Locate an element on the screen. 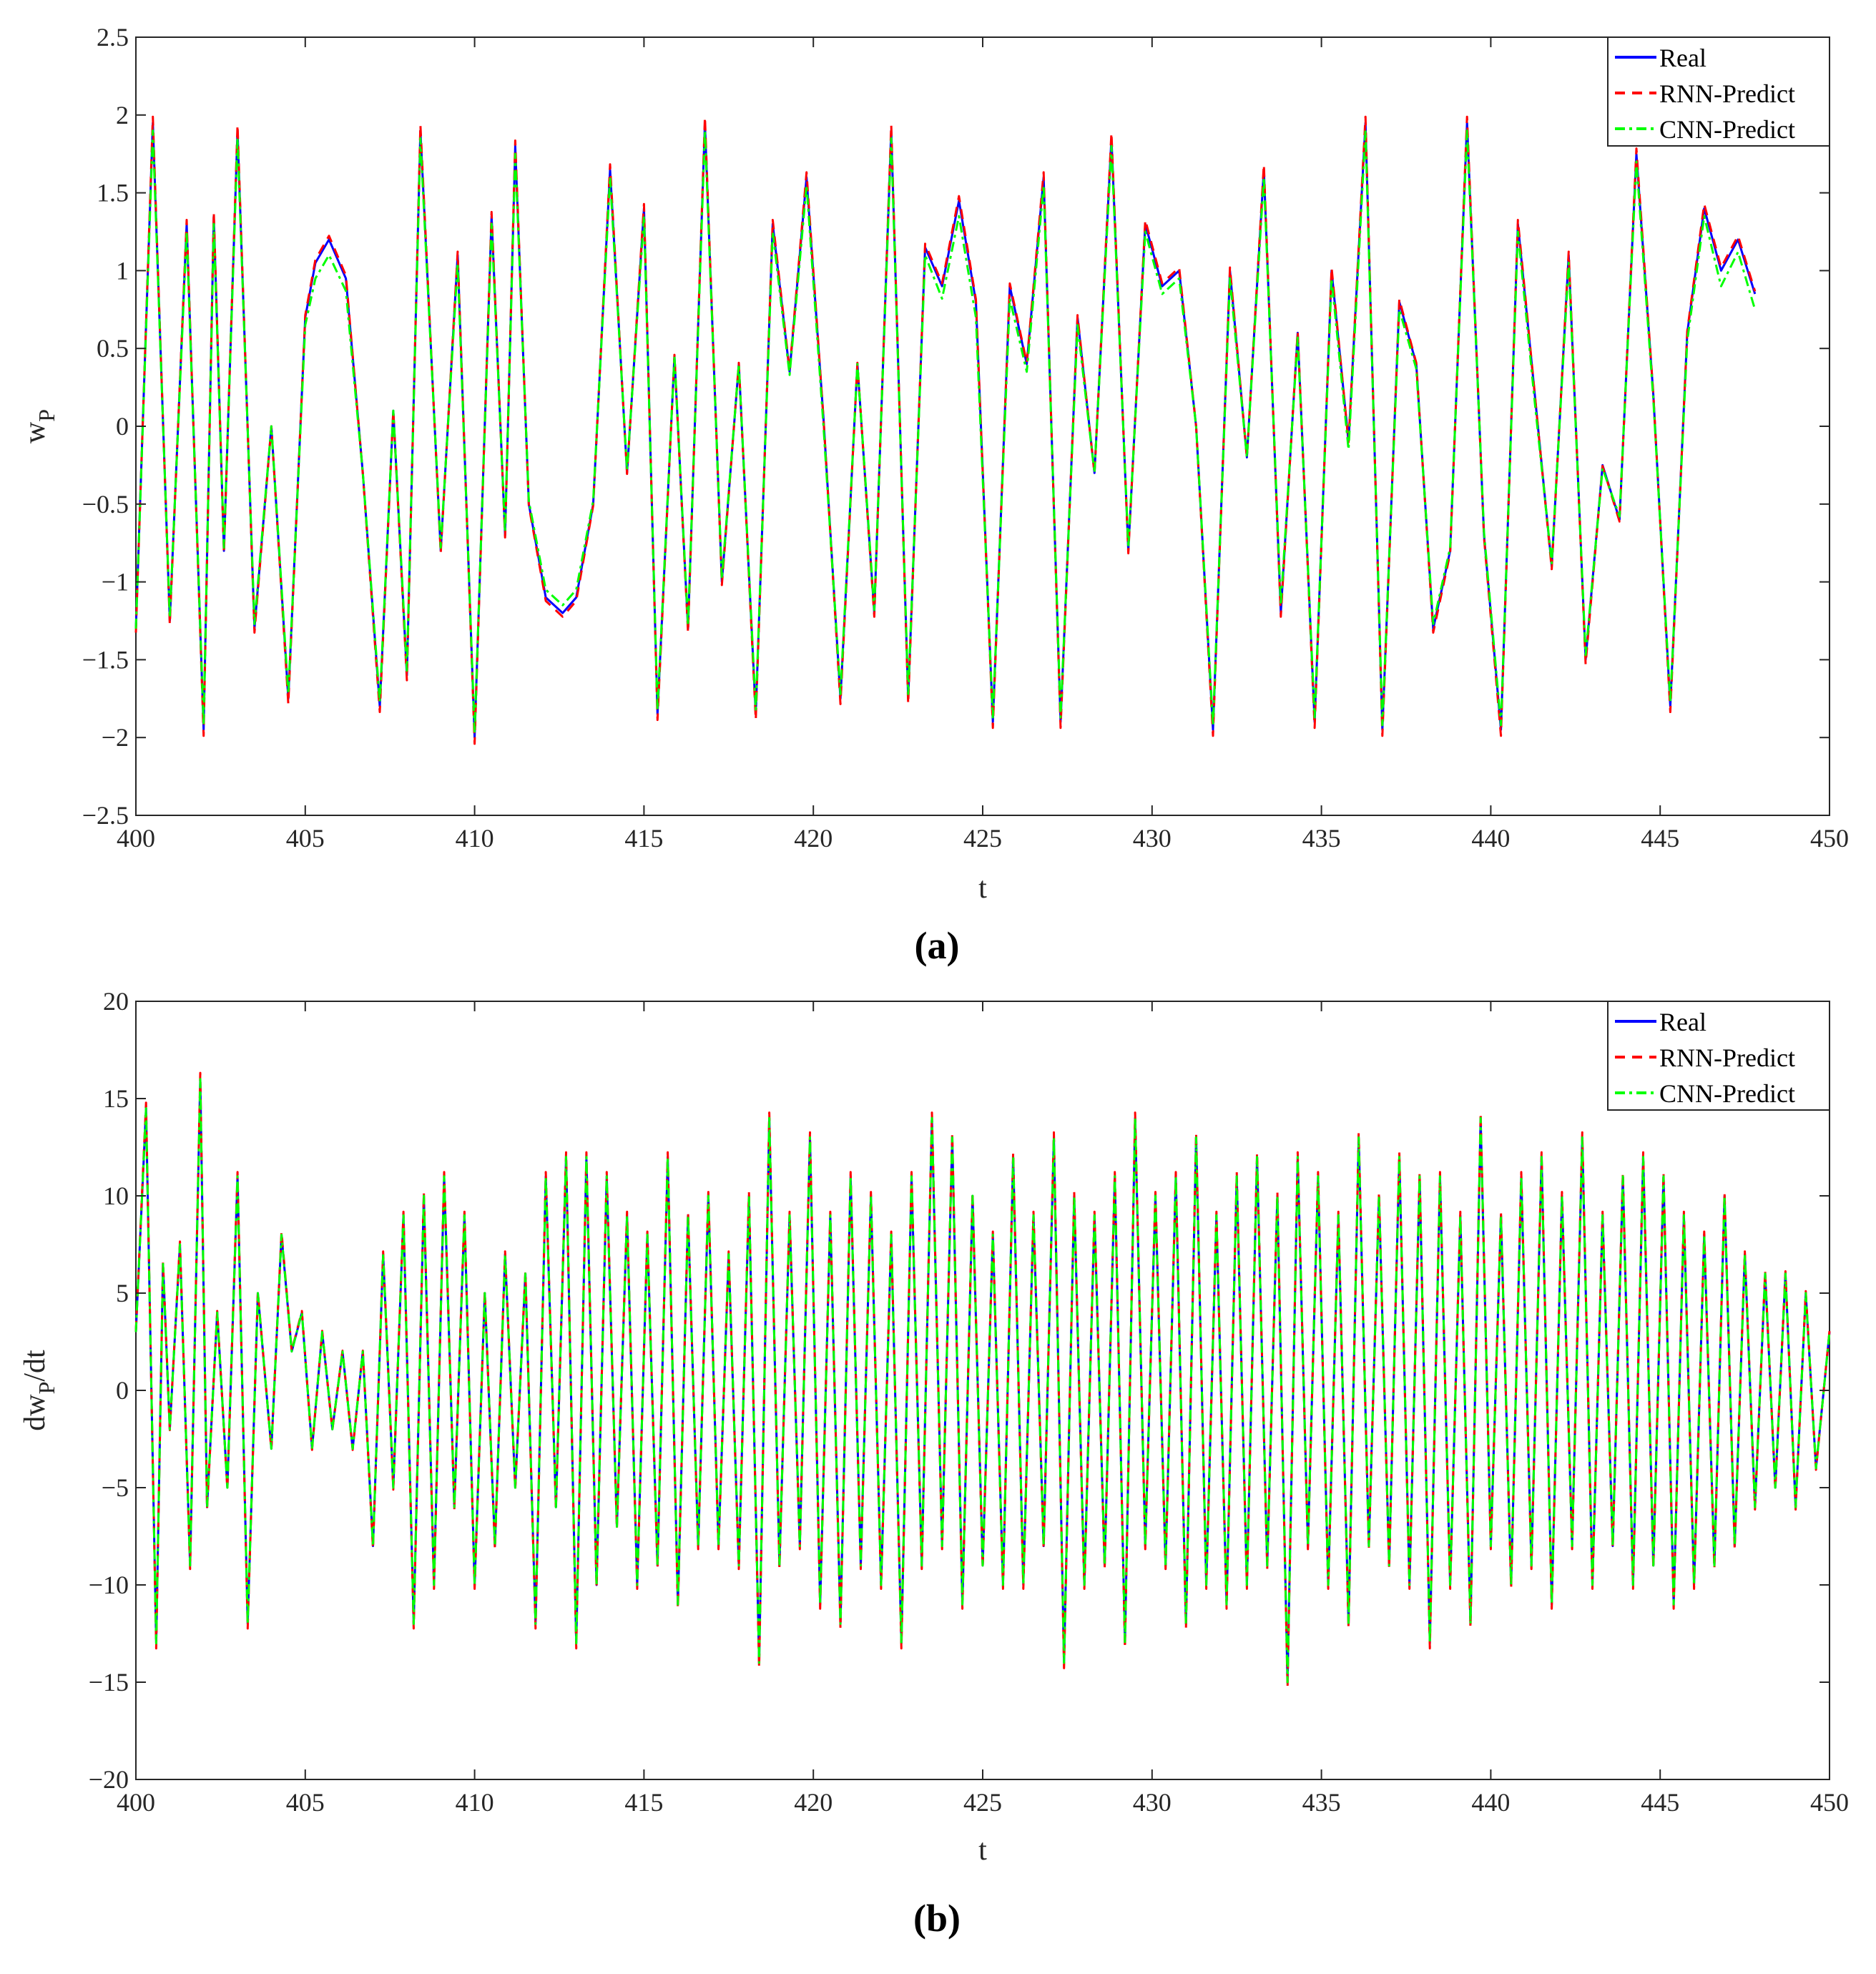  y-axis-label-suffix: /dt is located at coordinates (35, 1366).